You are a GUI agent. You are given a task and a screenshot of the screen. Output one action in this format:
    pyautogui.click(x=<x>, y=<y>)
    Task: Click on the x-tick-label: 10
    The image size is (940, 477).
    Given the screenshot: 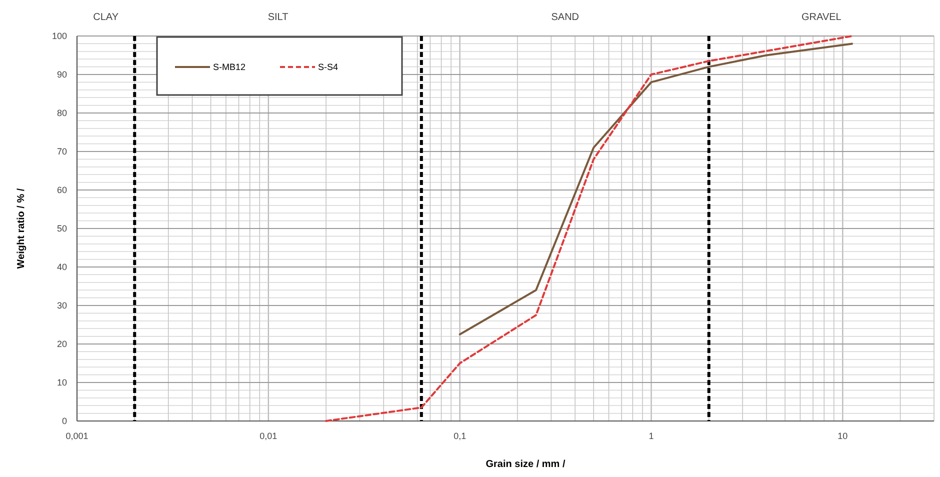 What is the action you would take?
    pyautogui.click(x=843, y=436)
    